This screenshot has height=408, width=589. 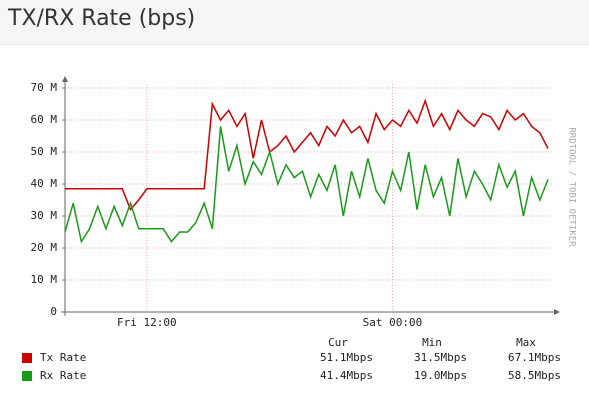 What do you see at coordinates (53, 311) in the screenshot?
I see `y-tick-label: 0` at bounding box center [53, 311].